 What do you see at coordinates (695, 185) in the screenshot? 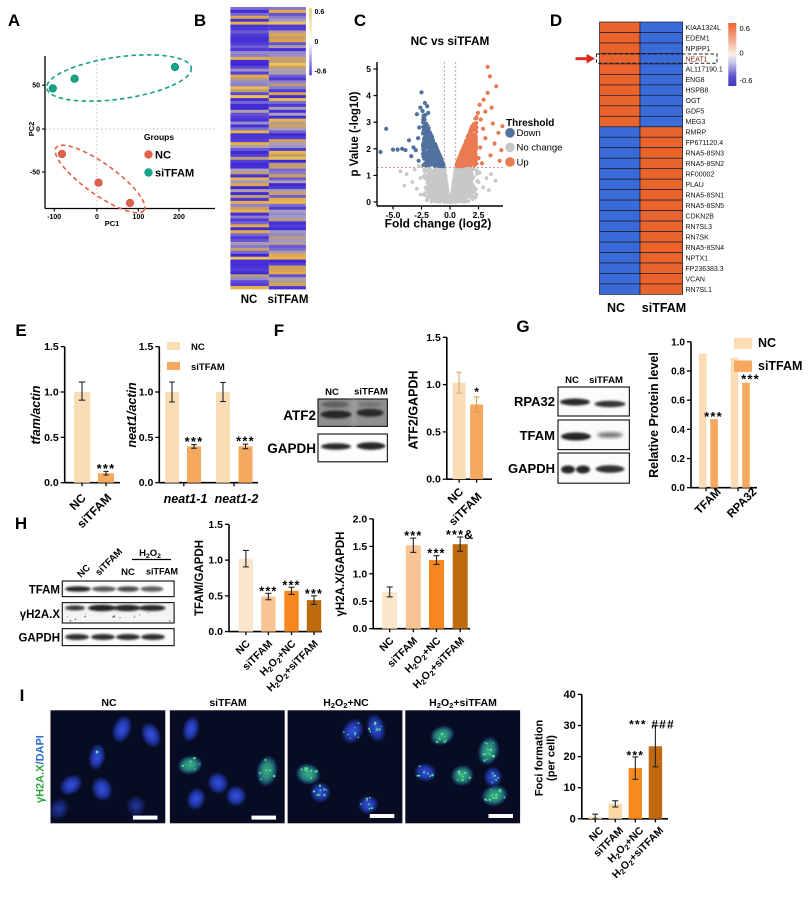
I see `svg-text: PLAU` at bounding box center [695, 185].